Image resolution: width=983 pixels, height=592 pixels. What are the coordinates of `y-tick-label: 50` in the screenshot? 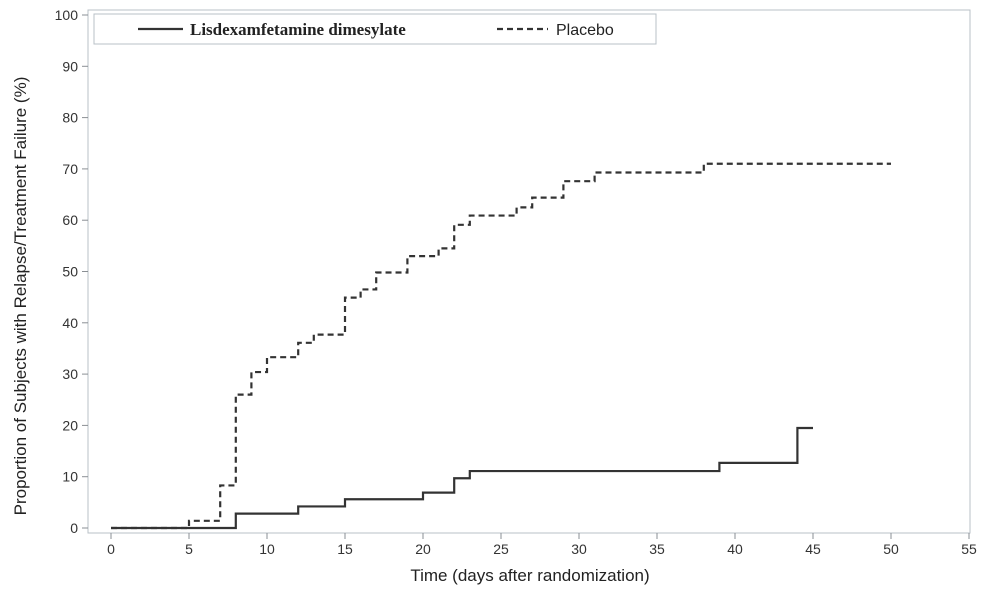 It's located at (70, 272).